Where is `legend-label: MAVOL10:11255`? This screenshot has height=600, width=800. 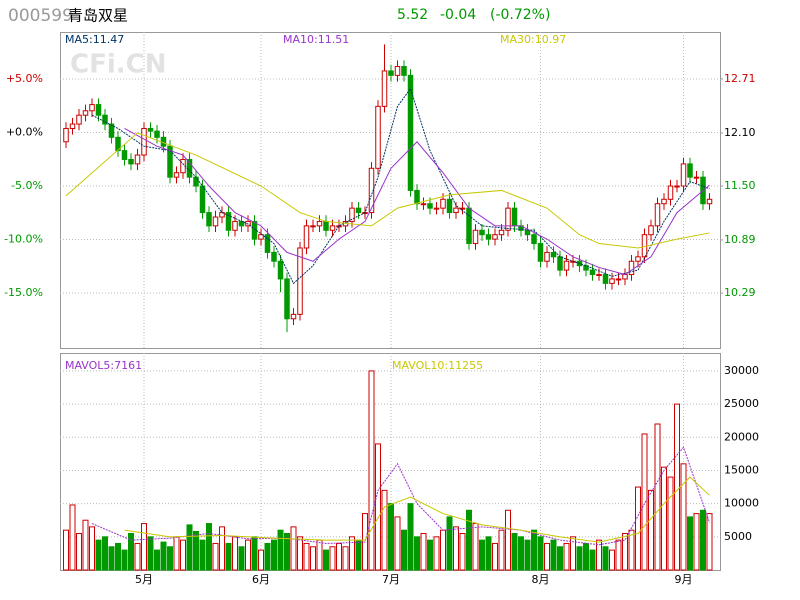 legend-label: MAVOL10:11255 is located at coordinates (437, 365).